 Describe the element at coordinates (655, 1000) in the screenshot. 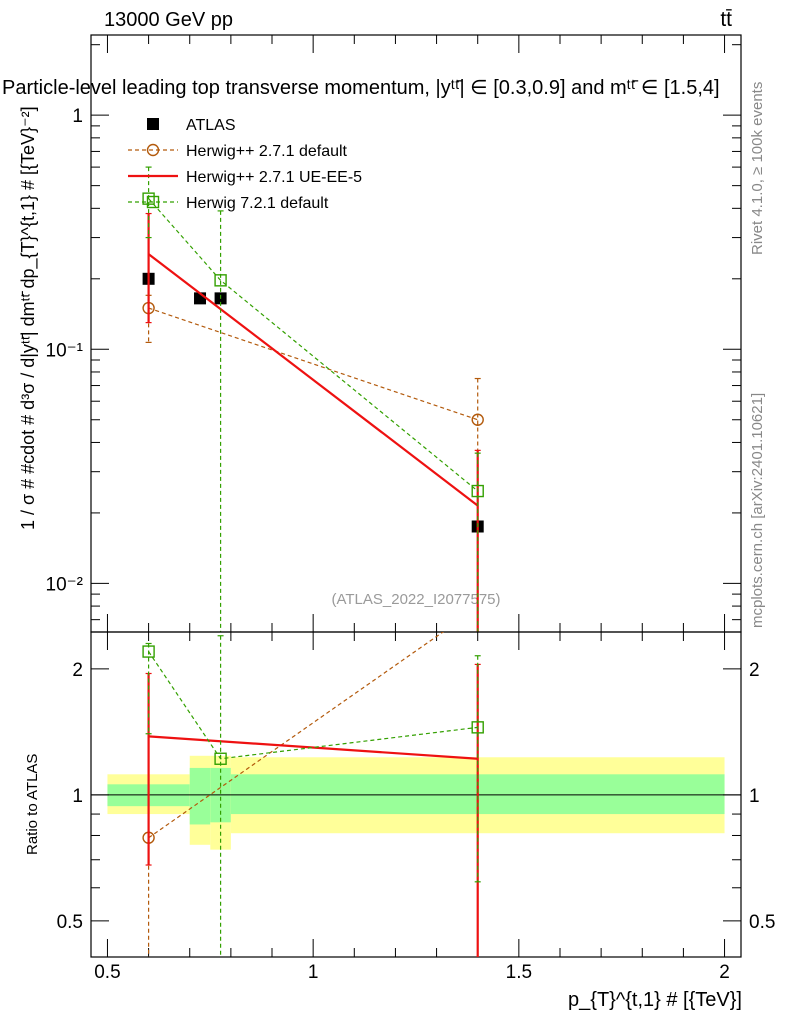

I see `x-axis-label: p_{T}^{t,1} # [{TeV}]` at that location.